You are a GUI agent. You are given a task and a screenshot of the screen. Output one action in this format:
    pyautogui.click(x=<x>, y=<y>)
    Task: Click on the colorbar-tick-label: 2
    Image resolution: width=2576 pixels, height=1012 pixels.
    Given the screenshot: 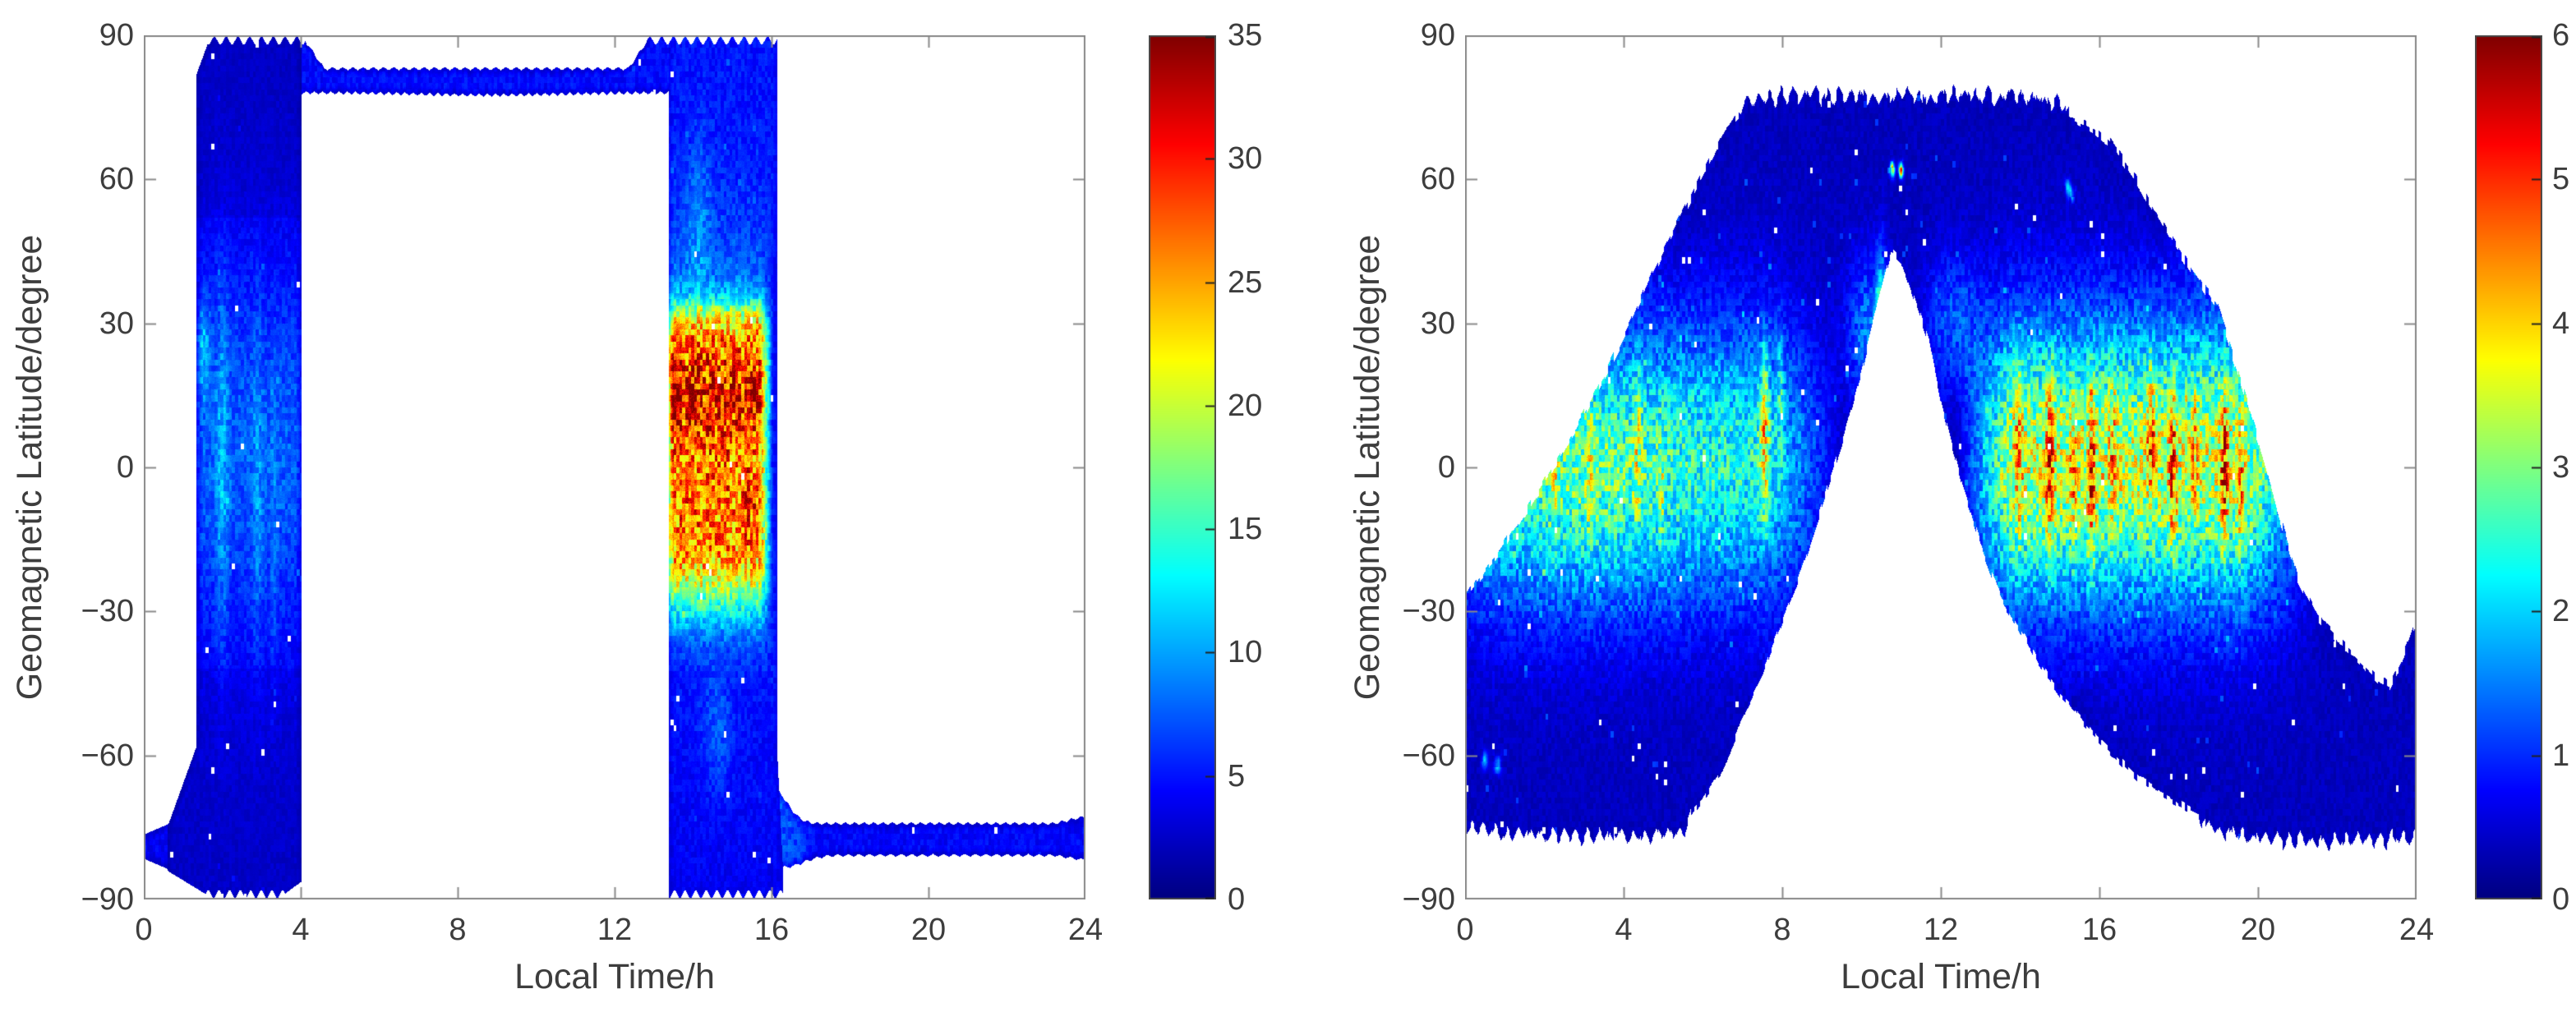 What is the action you would take?
    pyautogui.click(x=2561, y=611)
    